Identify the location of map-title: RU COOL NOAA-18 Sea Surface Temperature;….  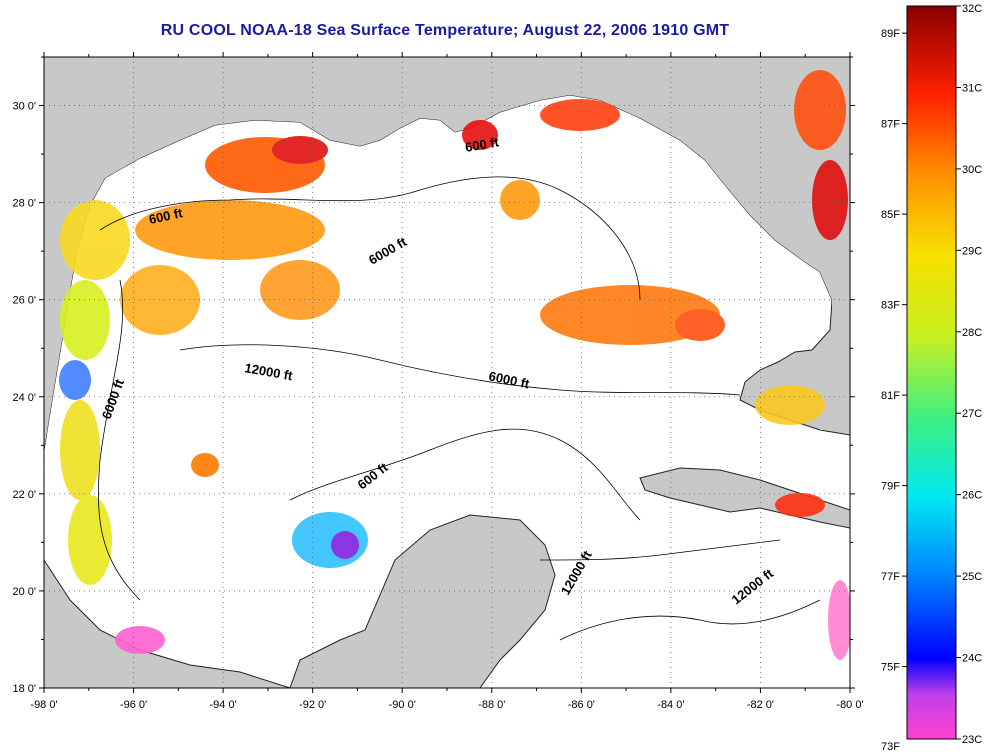
(445, 30).